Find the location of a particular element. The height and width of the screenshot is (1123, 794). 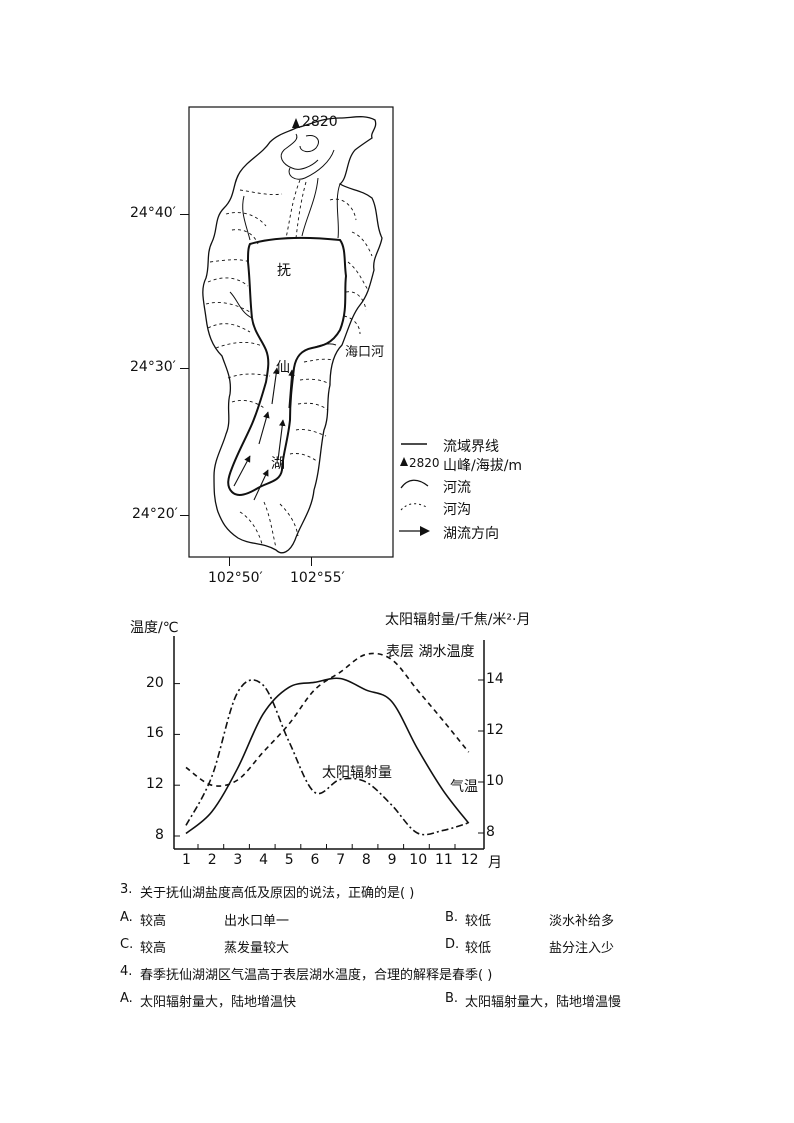

x-tick-label: 11 is located at coordinates (444, 860).